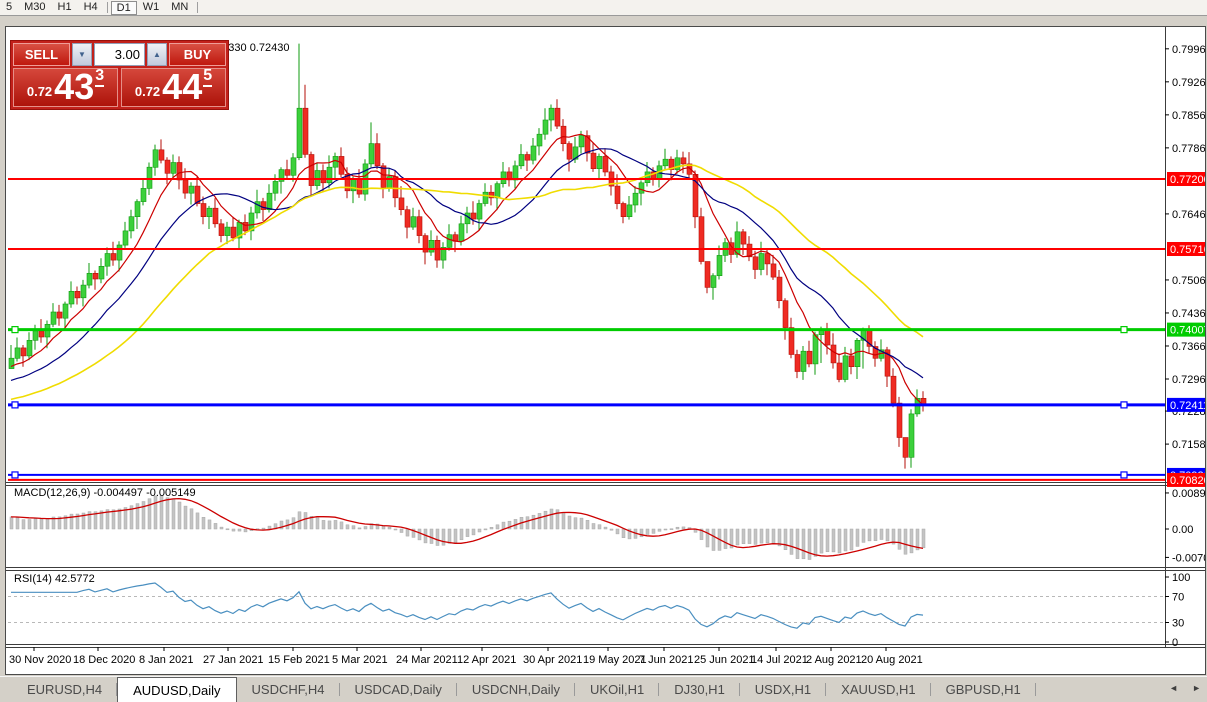  What do you see at coordinates (699, 689) in the screenshot?
I see `chart-tab-dj30-h1: DJ30,H1` at bounding box center [699, 689].